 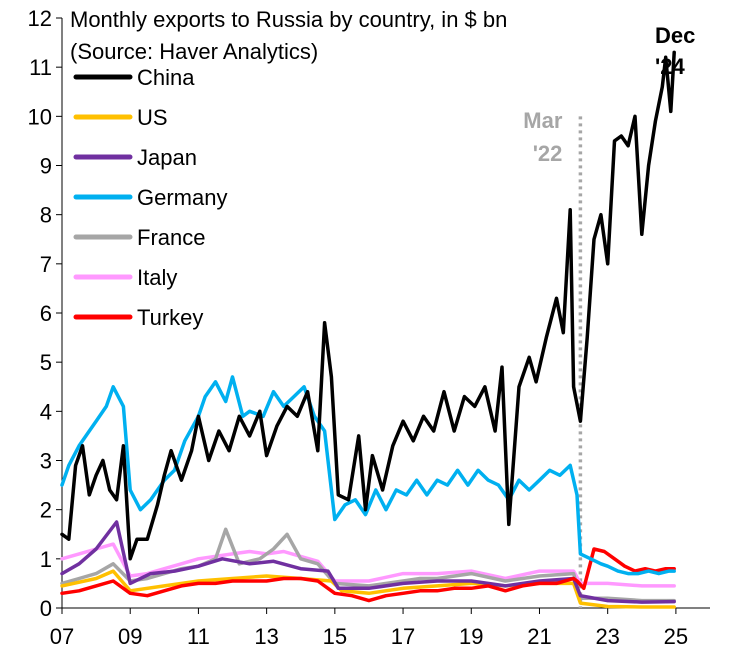 What do you see at coordinates (198, 636) in the screenshot?
I see `x-tick-label: 11` at bounding box center [198, 636].